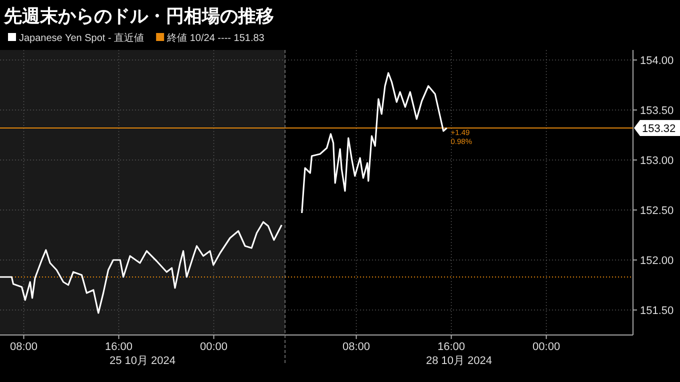  I want to click on chart-title: 先週末からのドル・円相場の推移, so click(138, 16).